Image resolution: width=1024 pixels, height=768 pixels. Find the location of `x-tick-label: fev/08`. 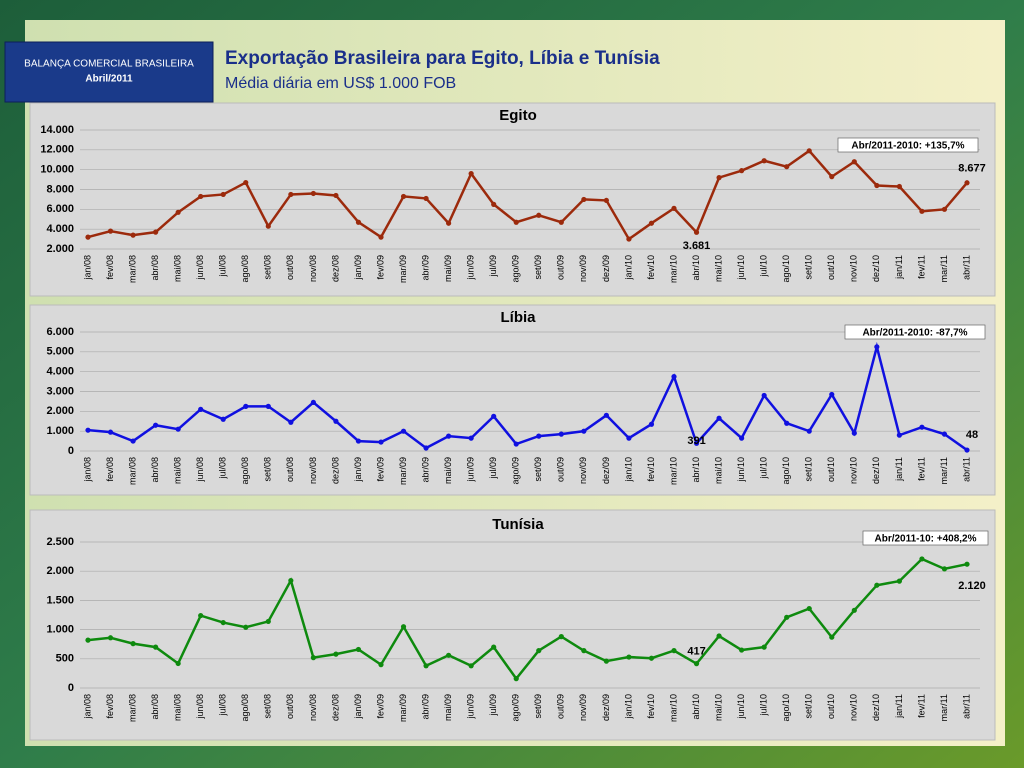

x-tick-label: fev/08 is located at coordinates (110, 267).